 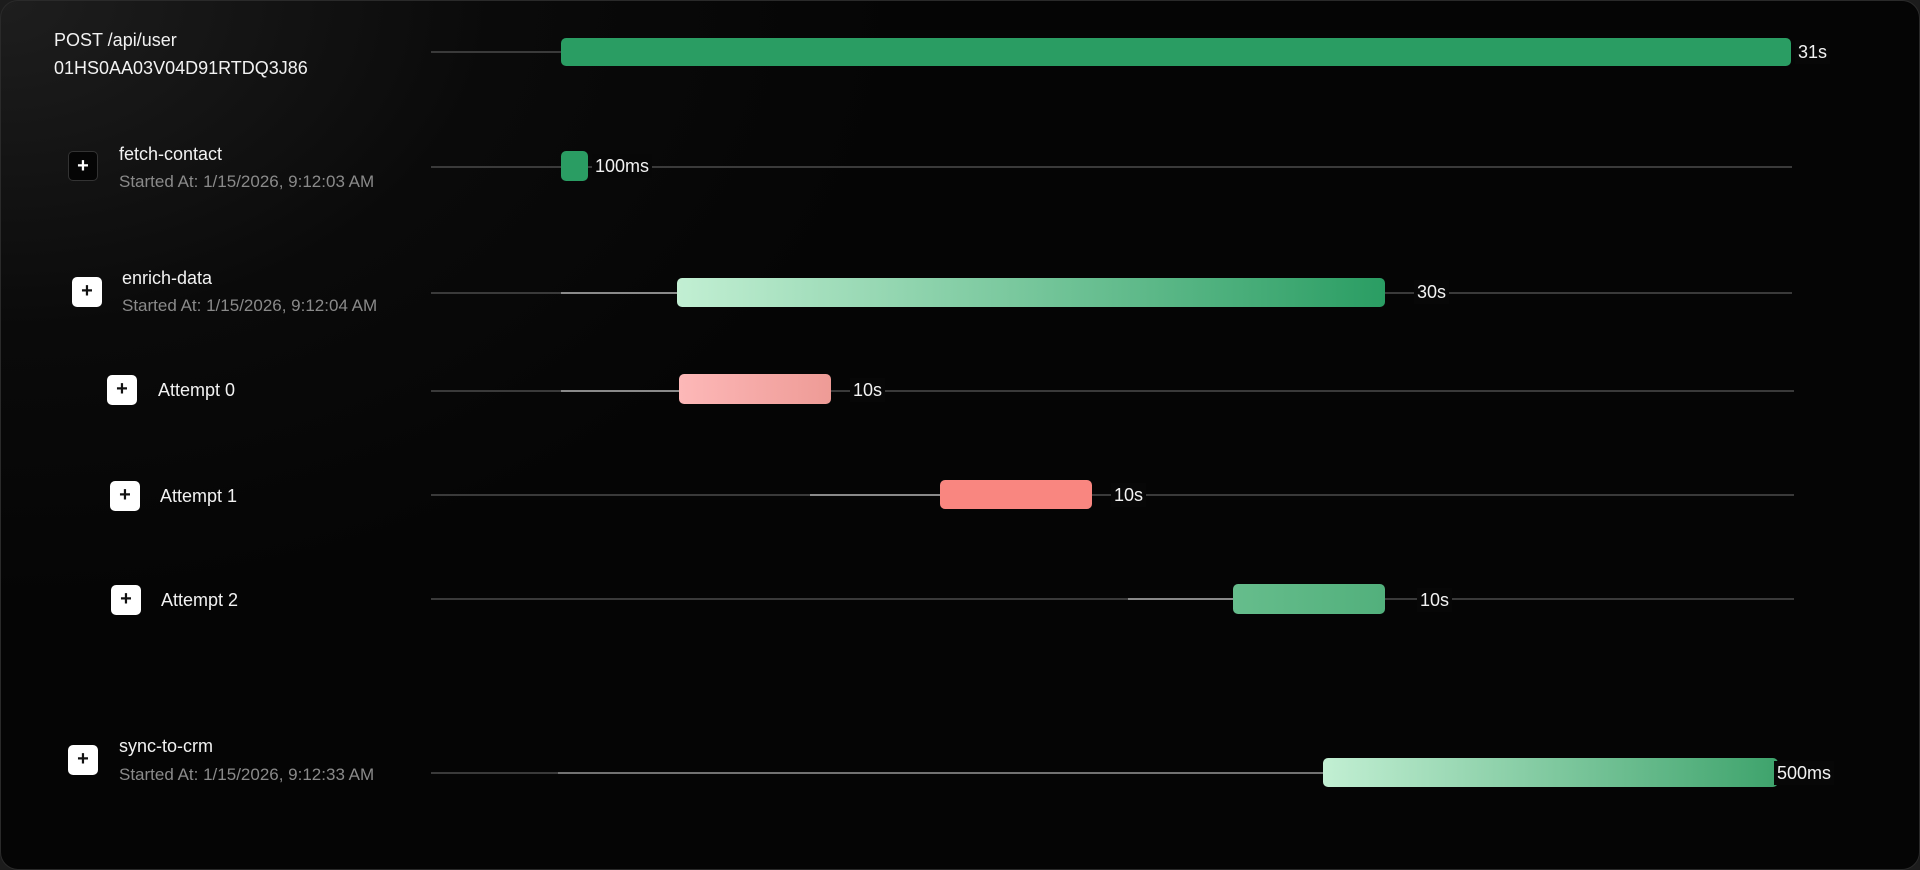 I want to click on span-started-at: Started At: 1/15/2026, 9:12:33 AM, so click(x=247, y=774).